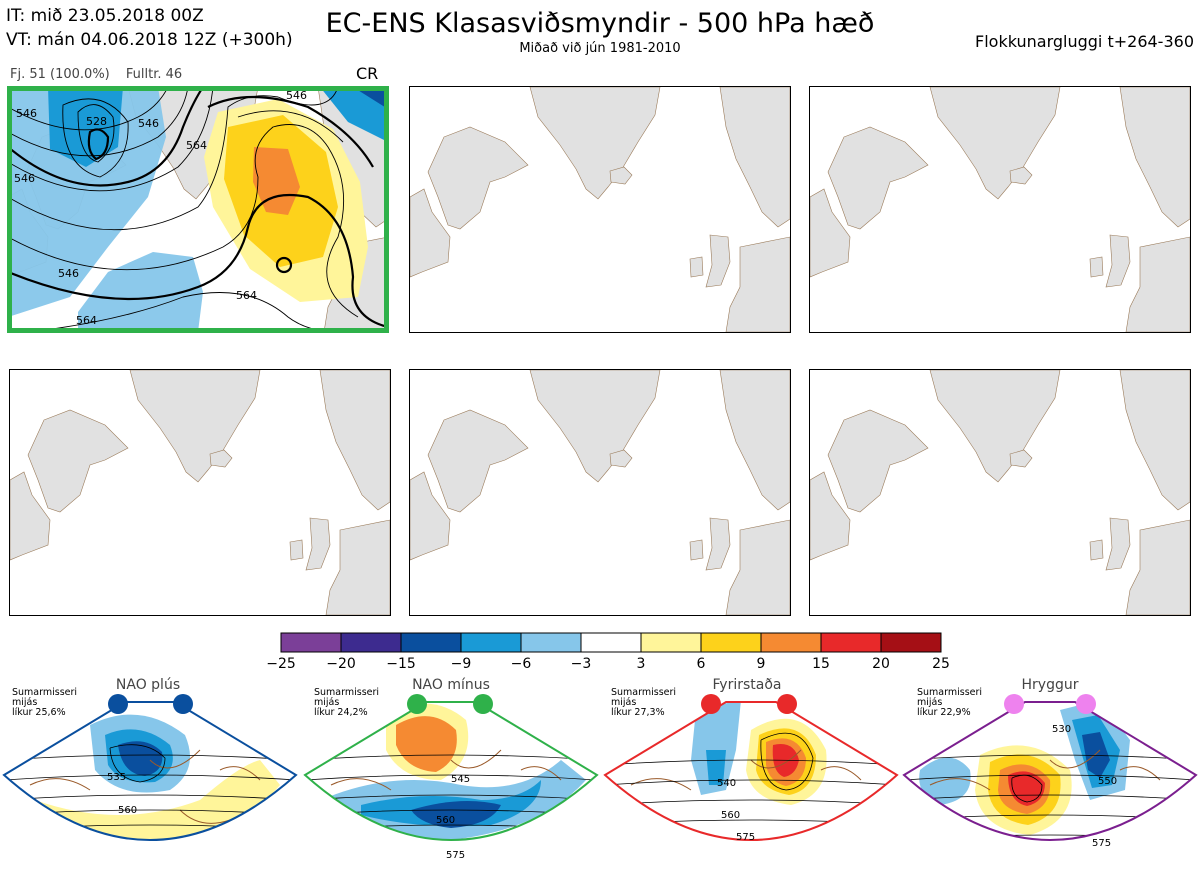 The image size is (1200, 871). I want to click on valid-time: VT: mán 04.06.2018 12Z (+300h), so click(149, 40).